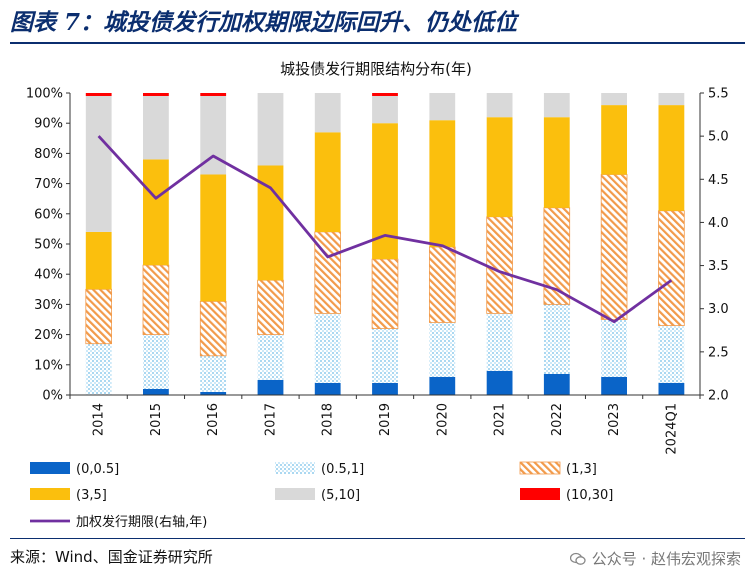 The height and width of the screenshot is (588, 755). I want to click on bar-2015-s5, so click(156, 94).